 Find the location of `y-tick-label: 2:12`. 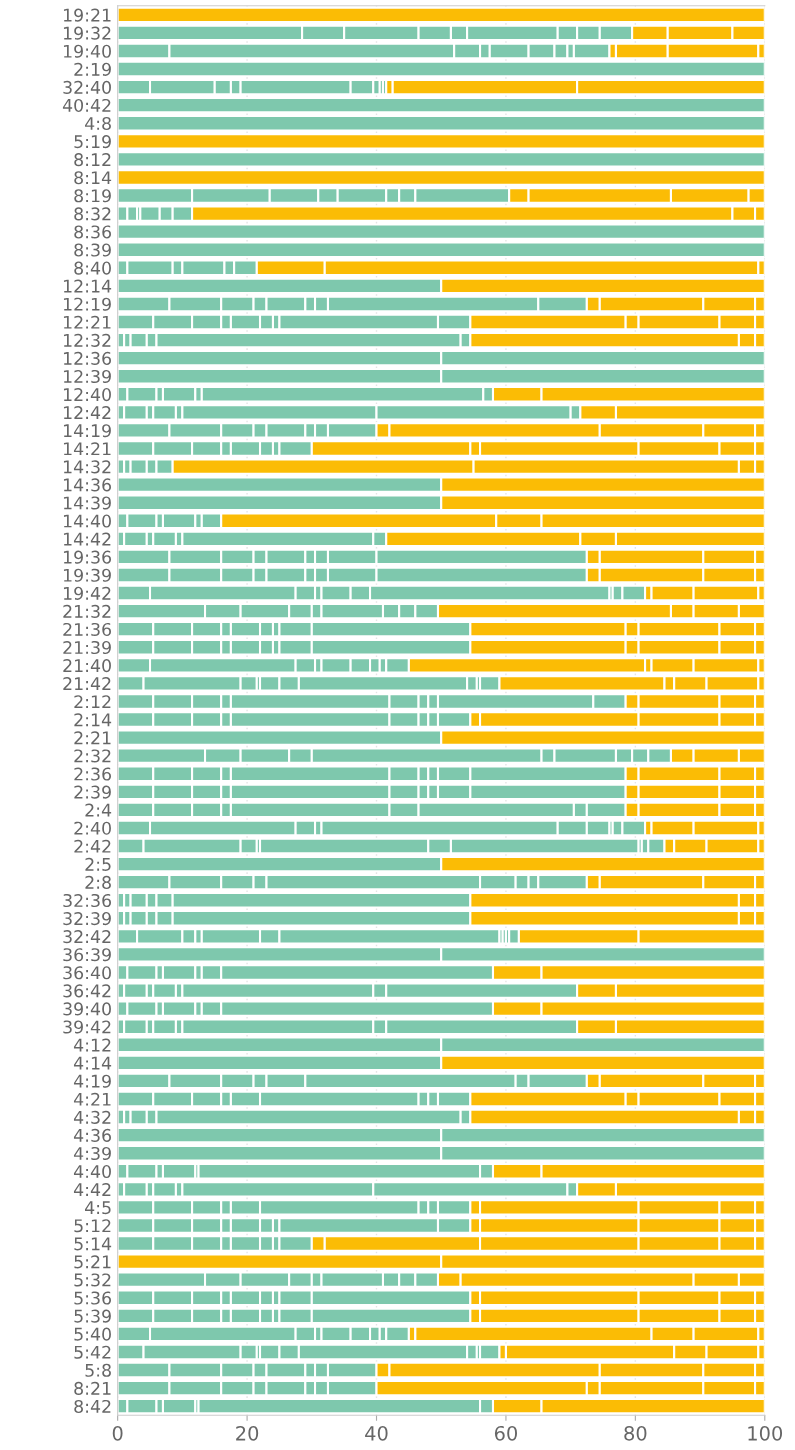

y-tick-label: 2:12 is located at coordinates (92, 702).